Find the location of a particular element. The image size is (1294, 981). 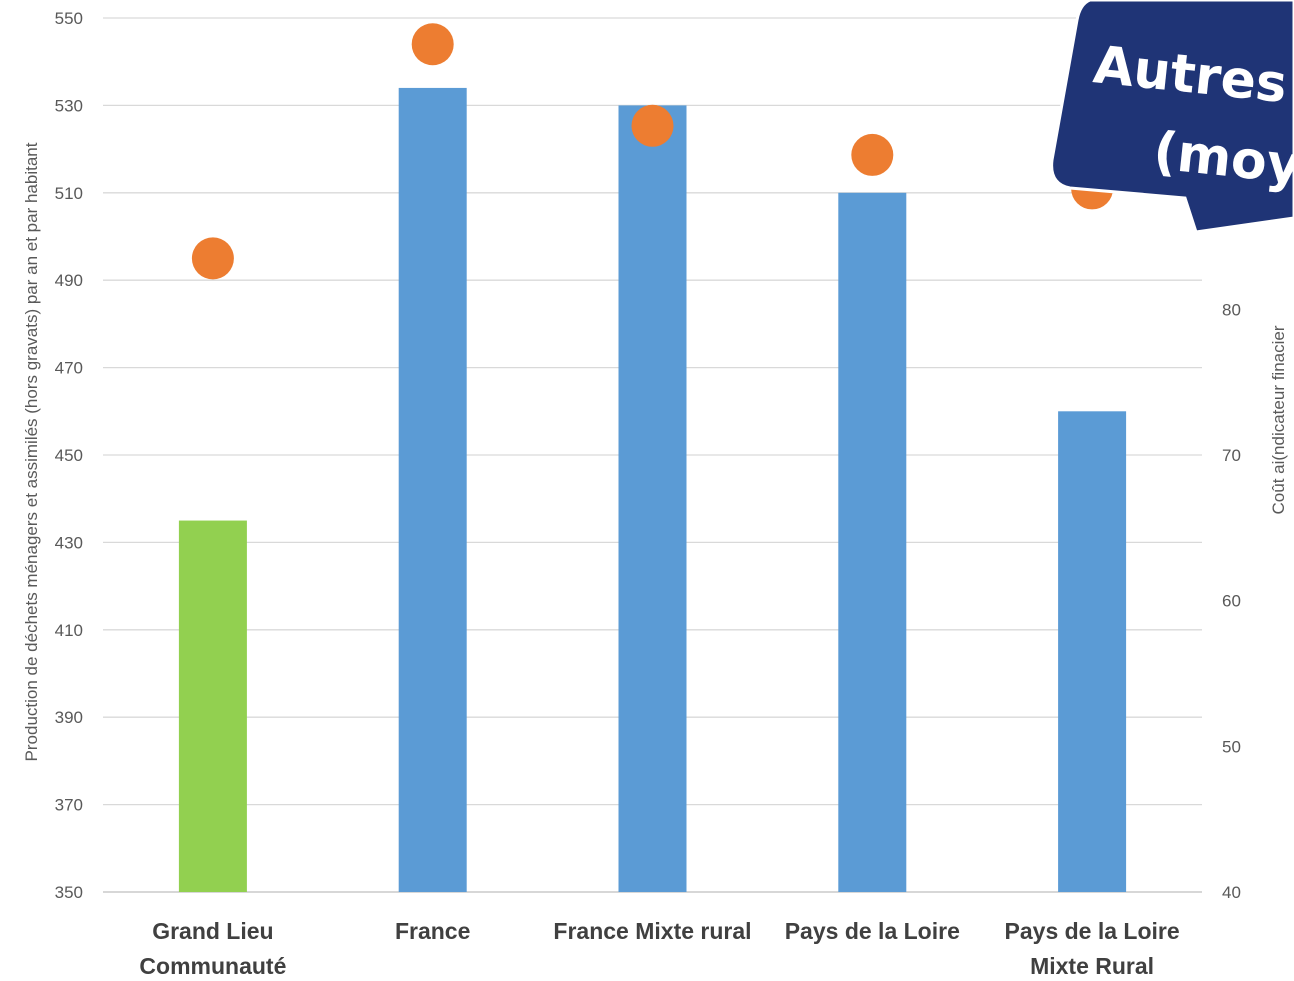

y2-tick-label: 60 is located at coordinates (1231, 601).